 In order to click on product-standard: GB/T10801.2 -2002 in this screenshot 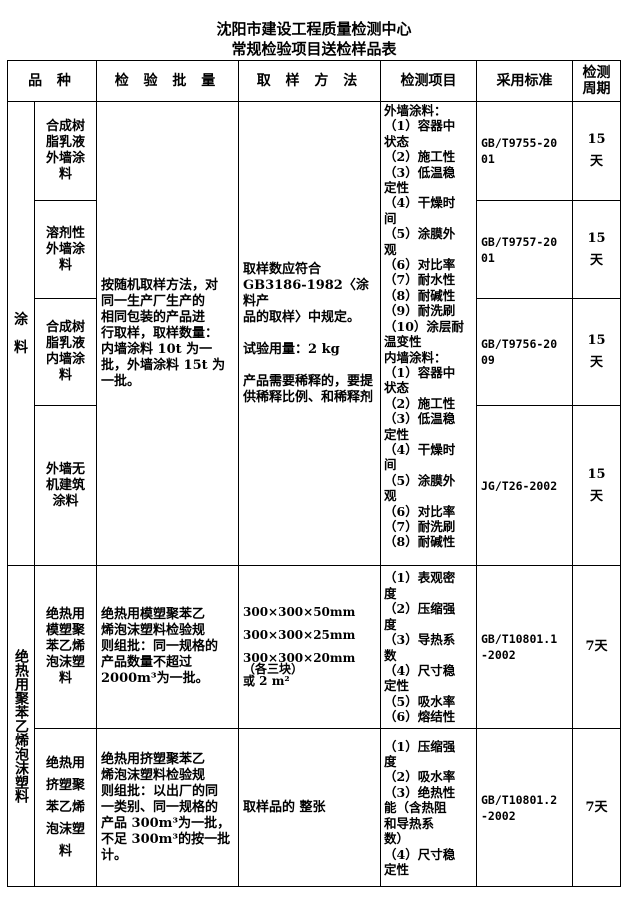, I will do `click(524, 807)`.